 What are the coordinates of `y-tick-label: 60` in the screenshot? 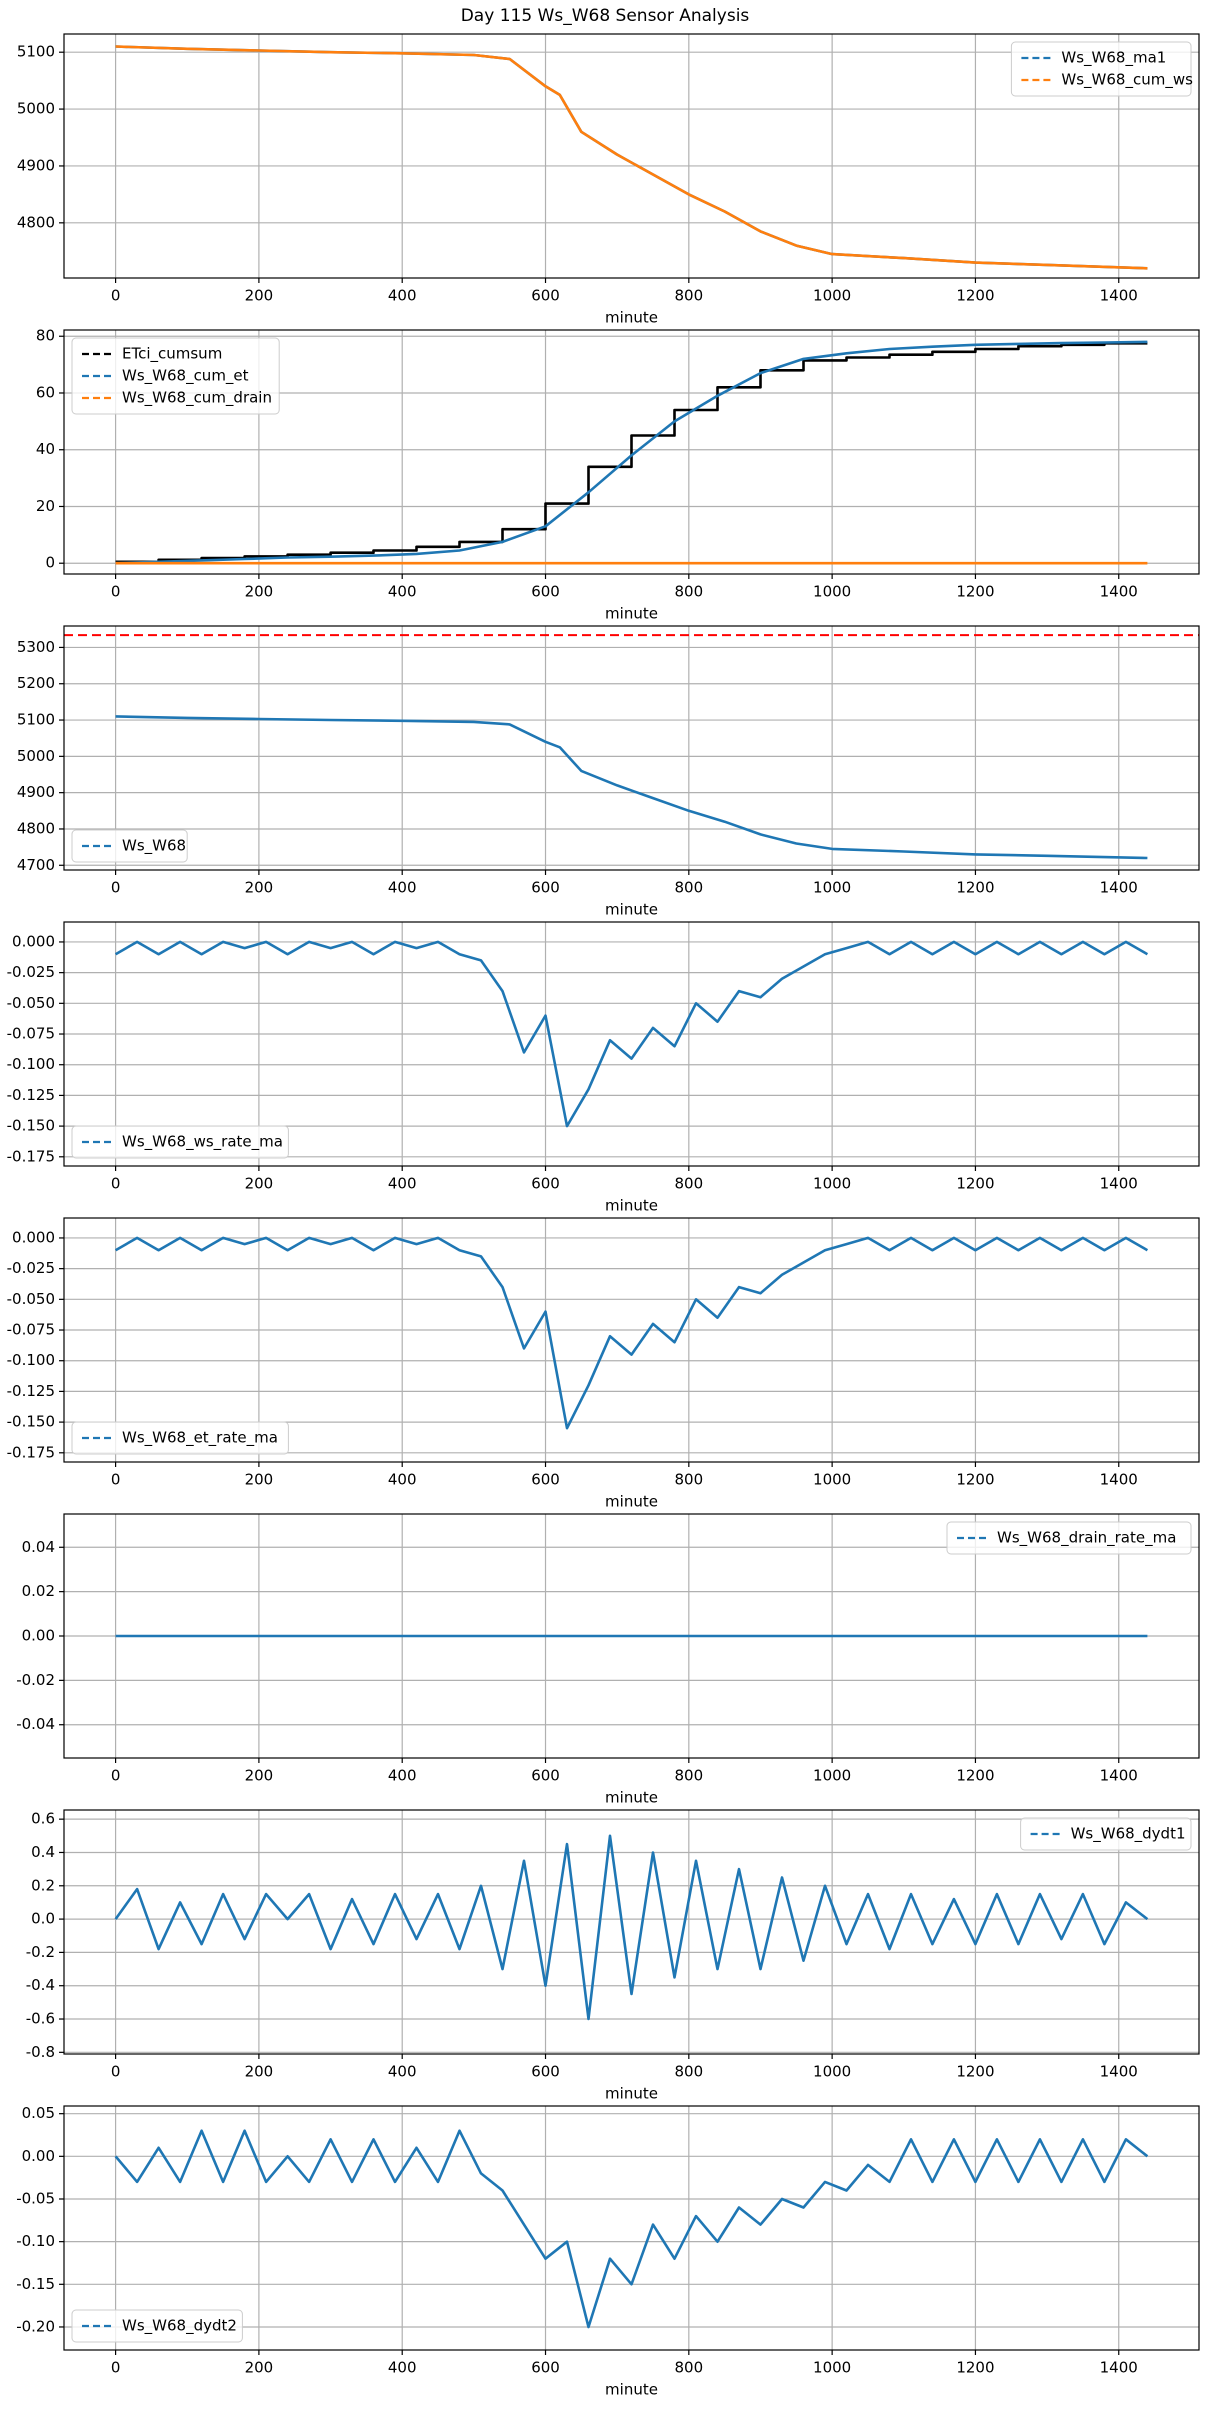 It's located at (45, 392).